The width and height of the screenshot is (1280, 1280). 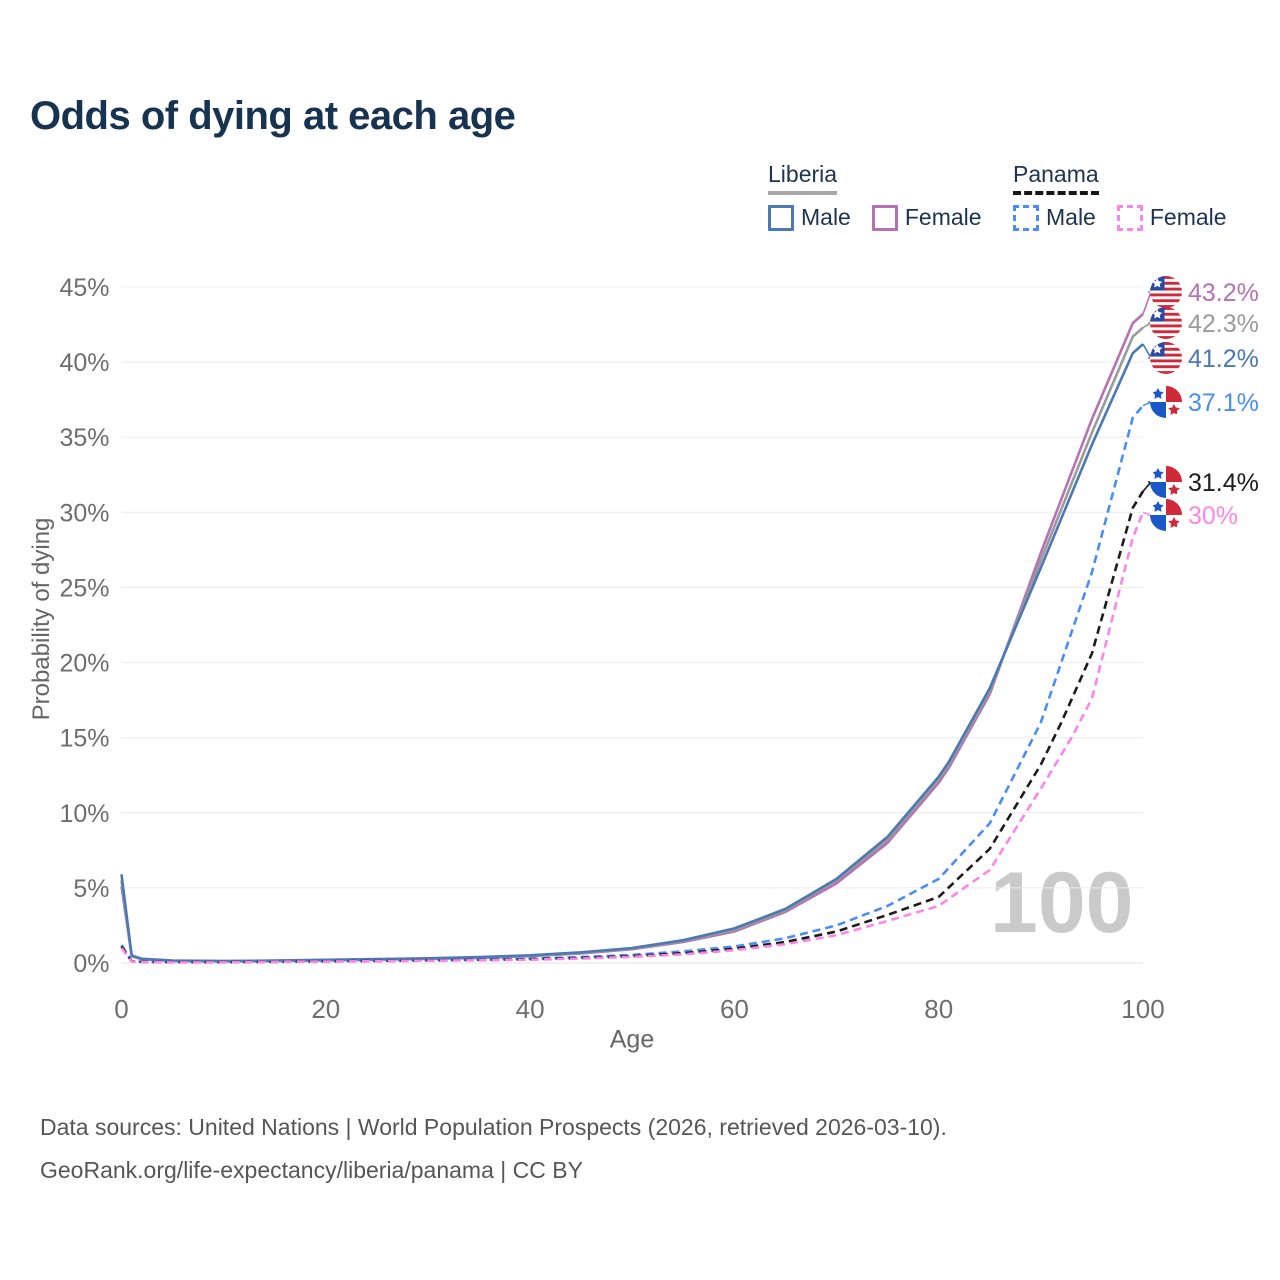 What do you see at coordinates (1147, 351) in the screenshot?
I see `label-connector-liberia-male` at bounding box center [1147, 351].